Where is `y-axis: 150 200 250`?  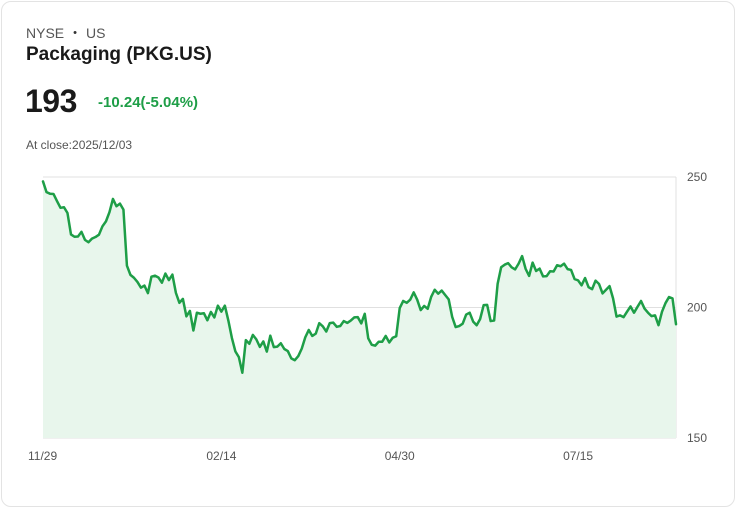
y-axis: 150 200 250 is located at coordinates (697, 307).